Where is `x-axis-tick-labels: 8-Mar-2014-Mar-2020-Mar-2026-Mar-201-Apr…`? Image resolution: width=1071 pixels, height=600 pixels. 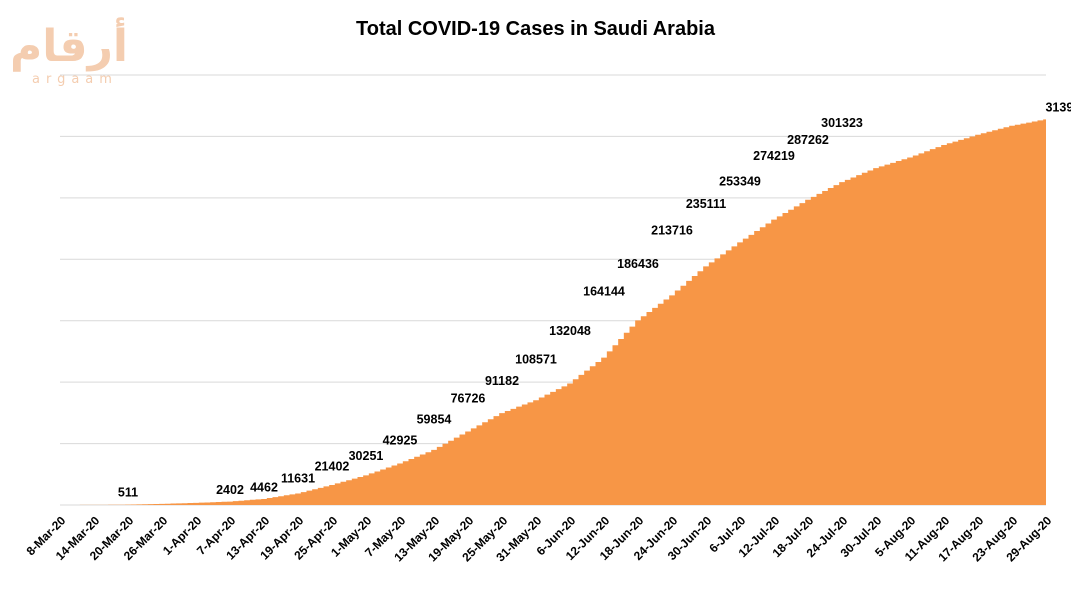
x-axis-tick-labels: 8-Mar-2014-Mar-2020-Mar-2026-Mar-201-Apr… is located at coordinates (539, 538).